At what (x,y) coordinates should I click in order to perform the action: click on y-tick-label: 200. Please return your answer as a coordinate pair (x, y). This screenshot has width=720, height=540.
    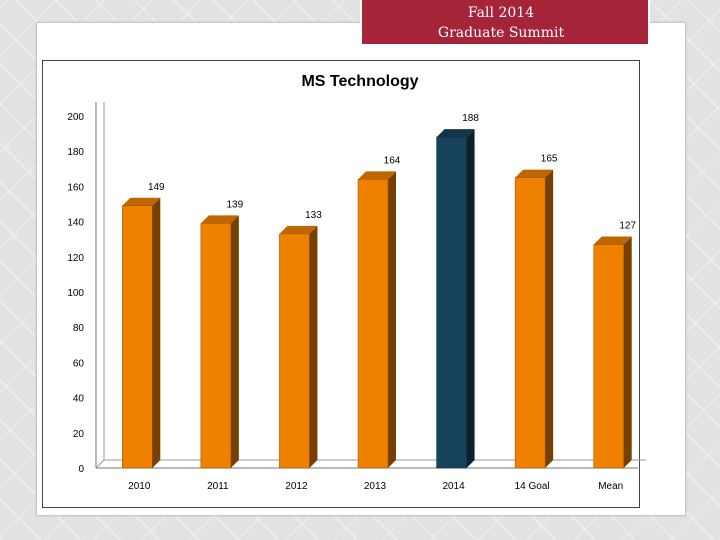
    Looking at the image, I should click on (75, 117).